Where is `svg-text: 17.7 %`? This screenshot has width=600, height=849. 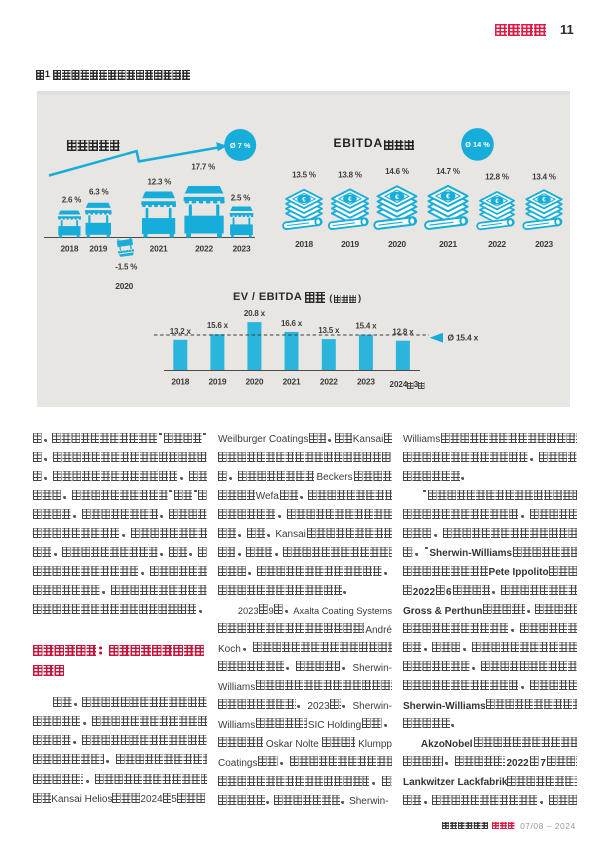 svg-text: 17.7 % is located at coordinates (203, 167).